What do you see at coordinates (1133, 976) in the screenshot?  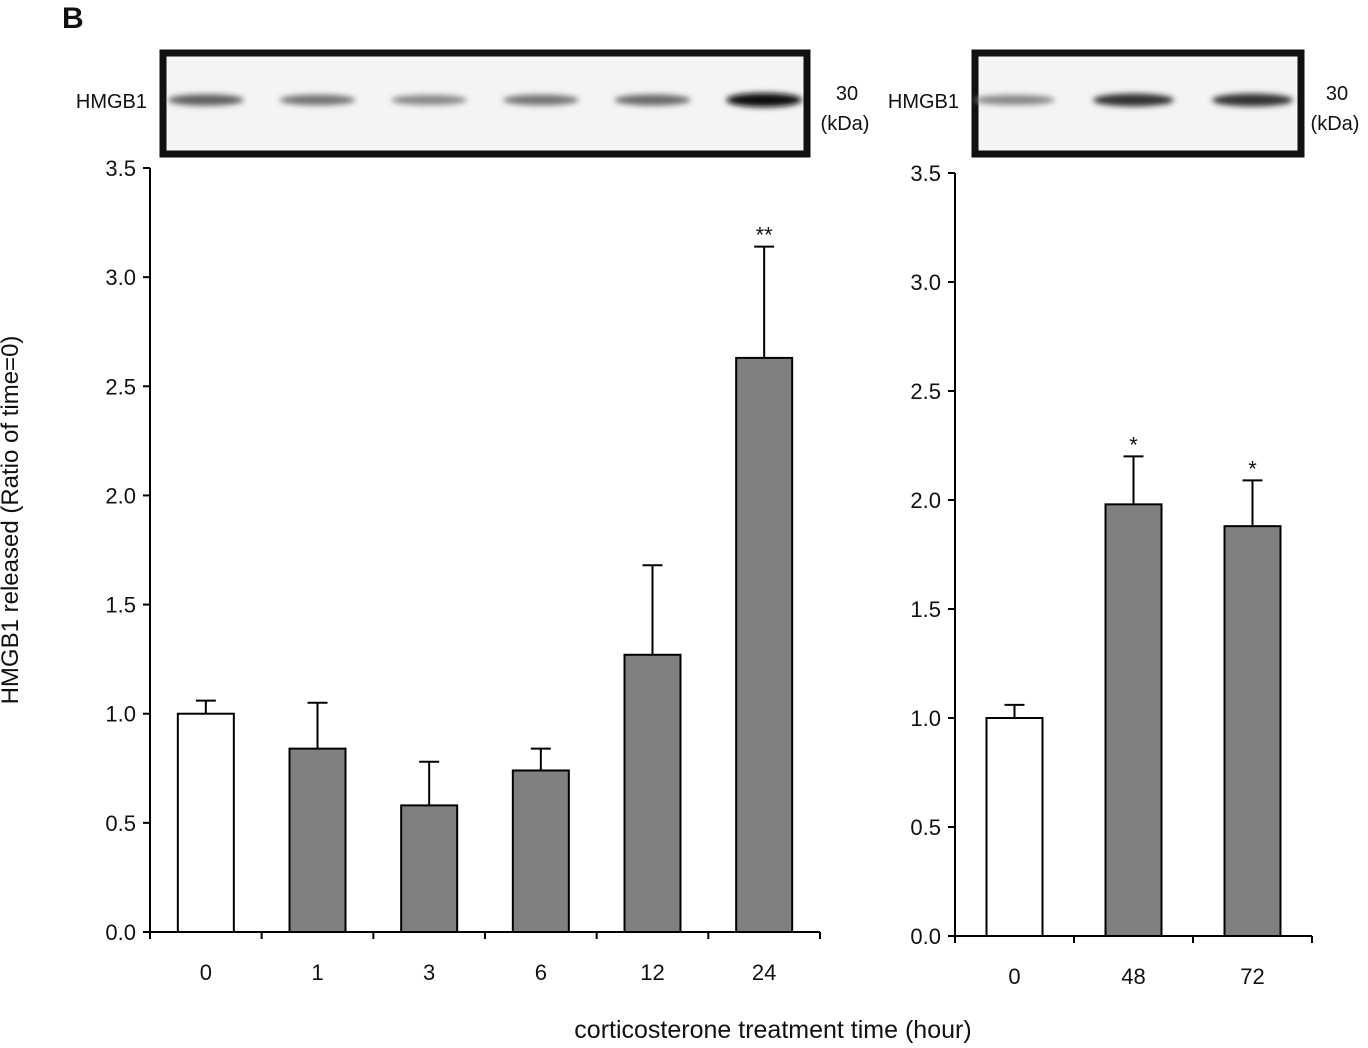 I see `x-tick-label: 48` at bounding box center [1133, 976].